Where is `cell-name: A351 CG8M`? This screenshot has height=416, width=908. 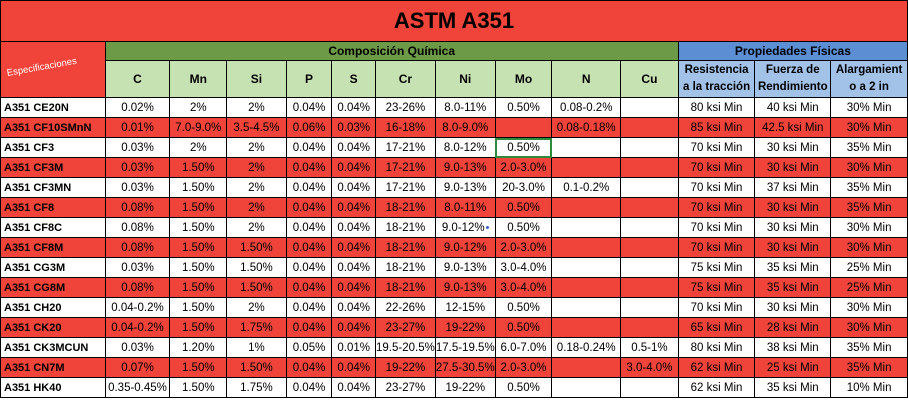
cell-name: A351 CG8M is located at coordinates (53, 287).